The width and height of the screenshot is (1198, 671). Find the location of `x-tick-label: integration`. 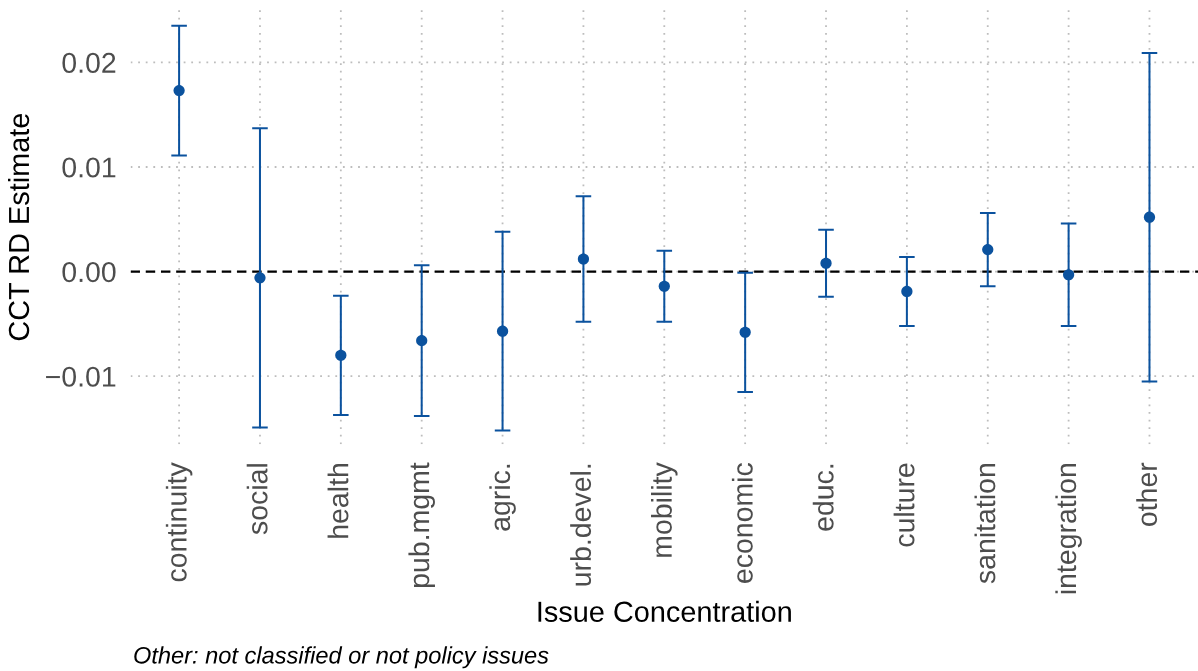

x-tick-label: integration is located at coordinates (1068, 529).